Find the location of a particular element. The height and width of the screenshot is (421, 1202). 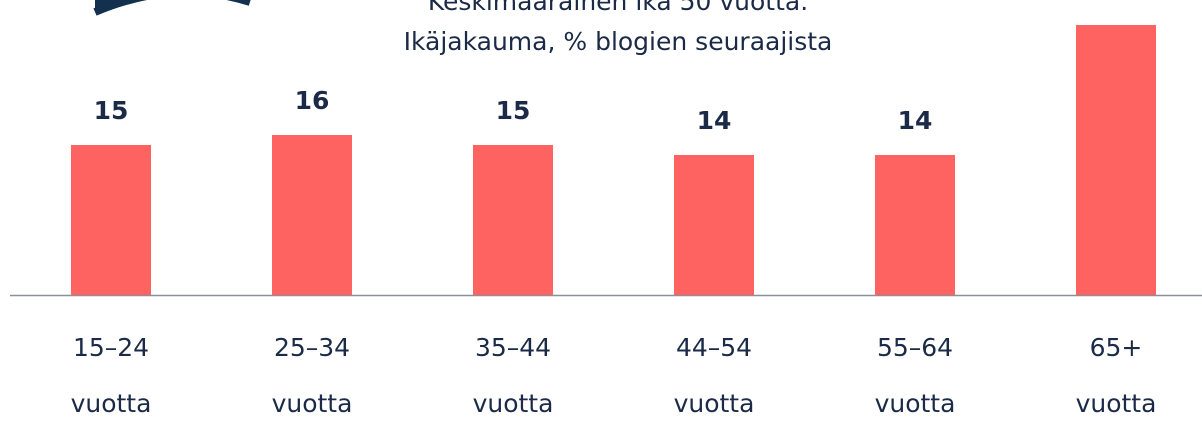

x-tick-label: 55–64 vuotta is located at coordinates (915, 375).